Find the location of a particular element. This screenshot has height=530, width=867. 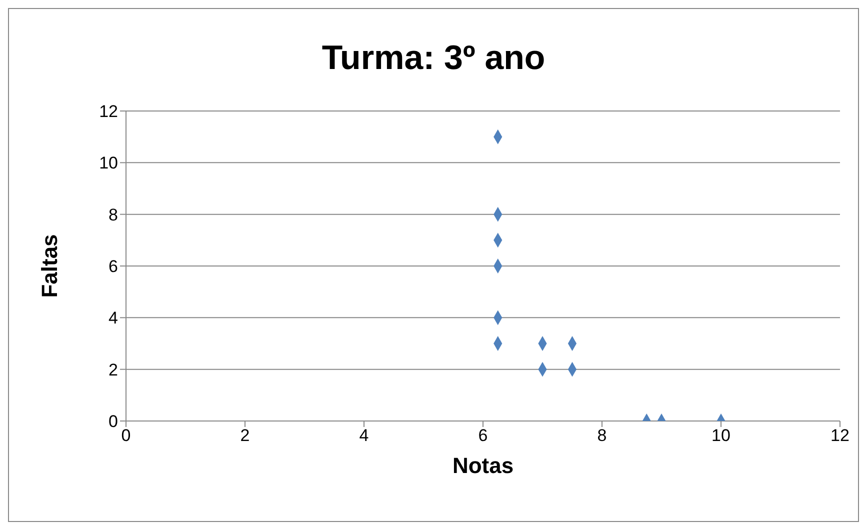

x-tick-label: 10 is located at coordinates (721, 436).